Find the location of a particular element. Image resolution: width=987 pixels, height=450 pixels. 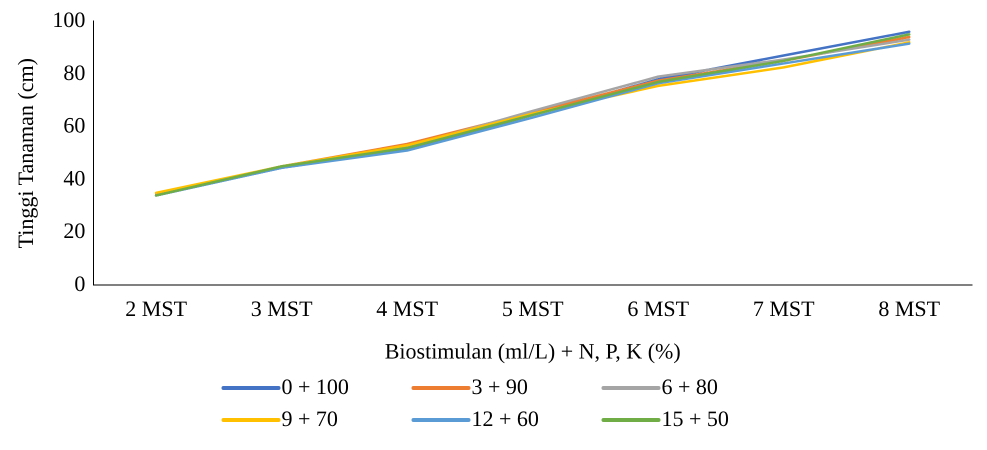

x-tick-label: 8 MST is located at coordinates (909, 309).